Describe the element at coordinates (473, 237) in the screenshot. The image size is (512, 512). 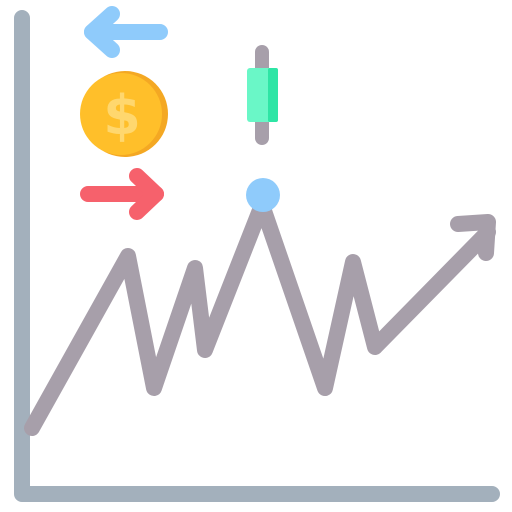
I see `trend-arrow-head` at that location.